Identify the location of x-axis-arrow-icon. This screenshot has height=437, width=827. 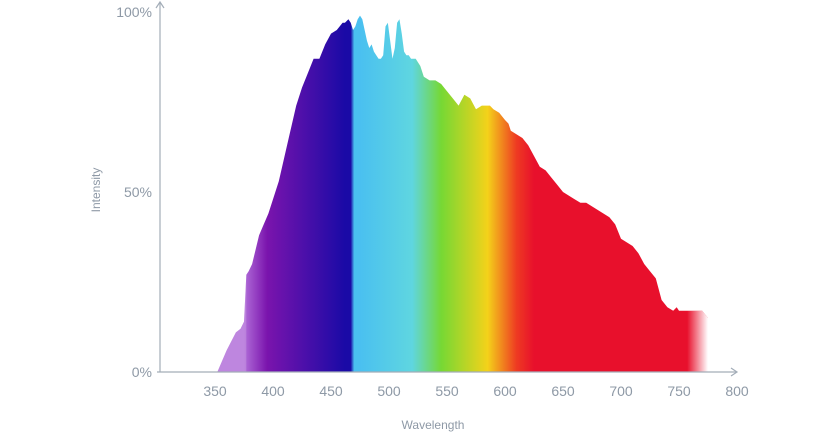
(734, 372).